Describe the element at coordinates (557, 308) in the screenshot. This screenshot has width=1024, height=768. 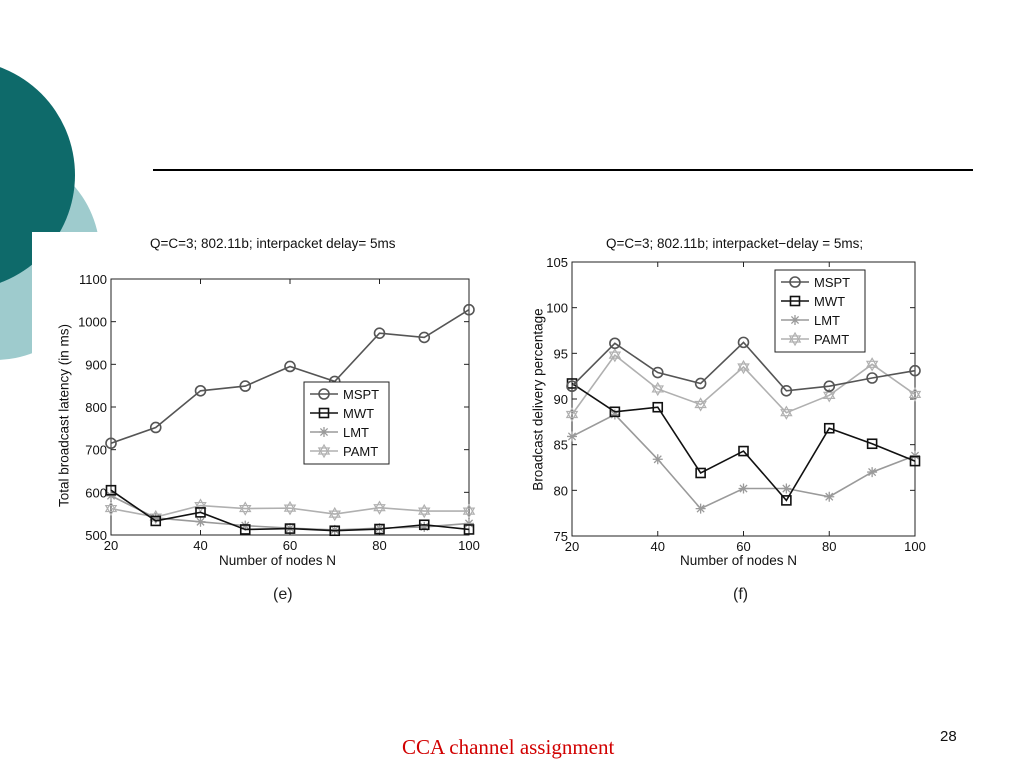
I see `chart-f-ytick-label: 100` at that location.